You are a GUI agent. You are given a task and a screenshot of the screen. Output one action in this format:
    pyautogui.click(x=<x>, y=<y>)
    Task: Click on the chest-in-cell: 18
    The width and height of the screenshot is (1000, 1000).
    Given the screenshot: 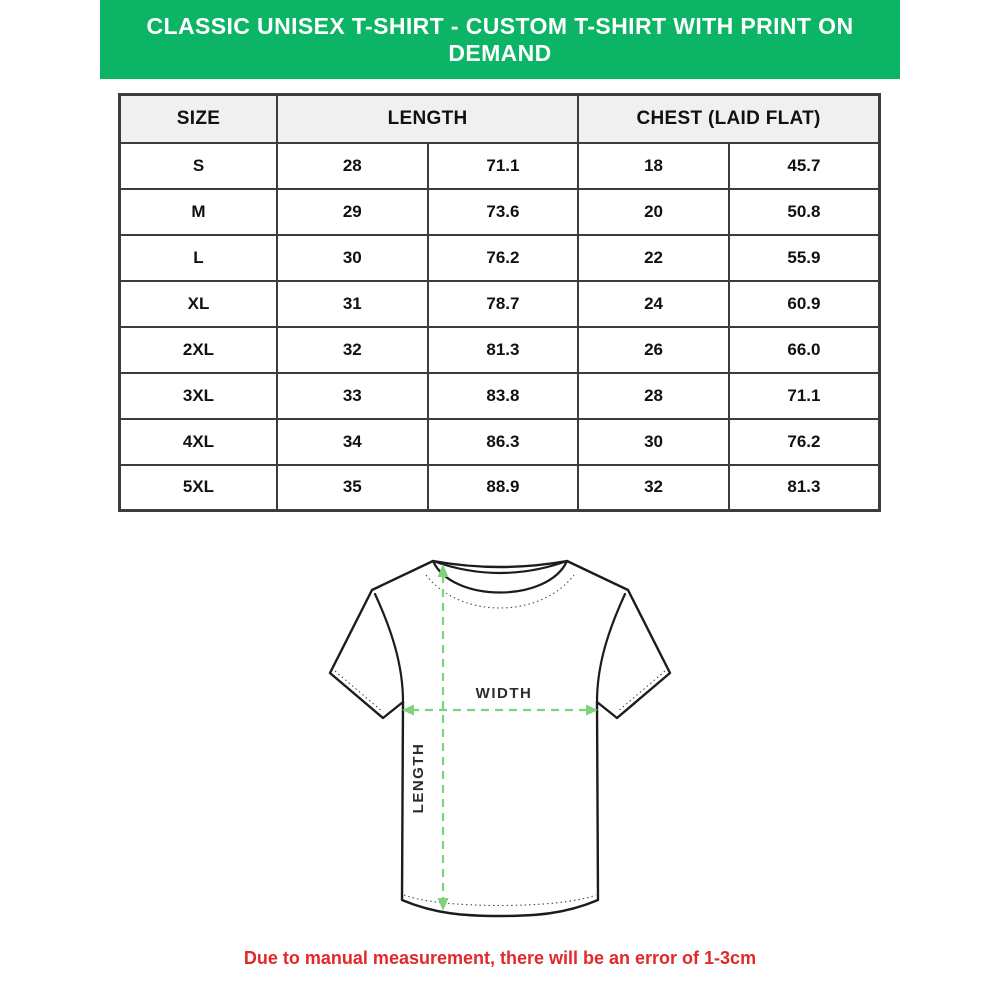 What is the action you would take?
    pyautogui.click(x=653, y=165)
    